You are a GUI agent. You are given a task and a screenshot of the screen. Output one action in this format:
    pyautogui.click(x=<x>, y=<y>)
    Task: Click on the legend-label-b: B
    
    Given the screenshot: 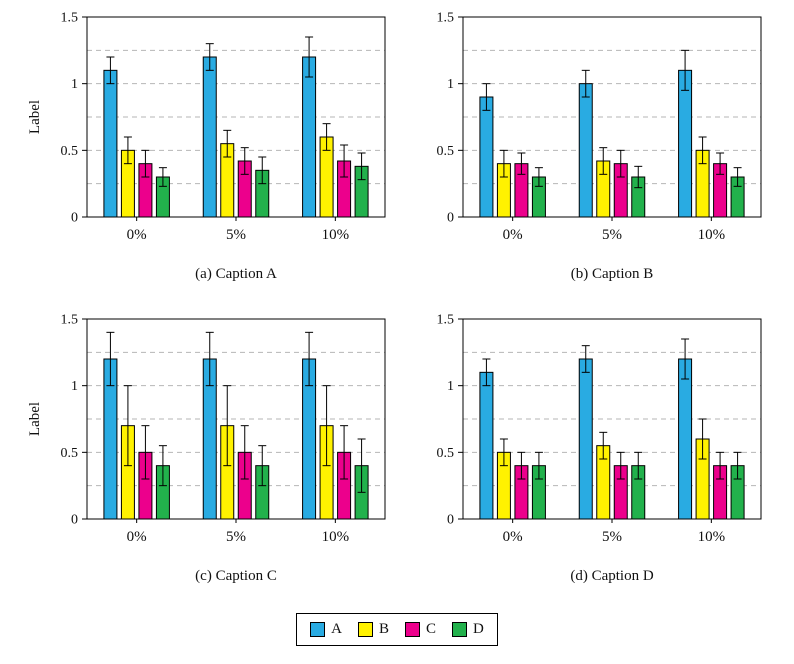 What is the action you would take?
    pyautogui.click(x=383, y=629)
    